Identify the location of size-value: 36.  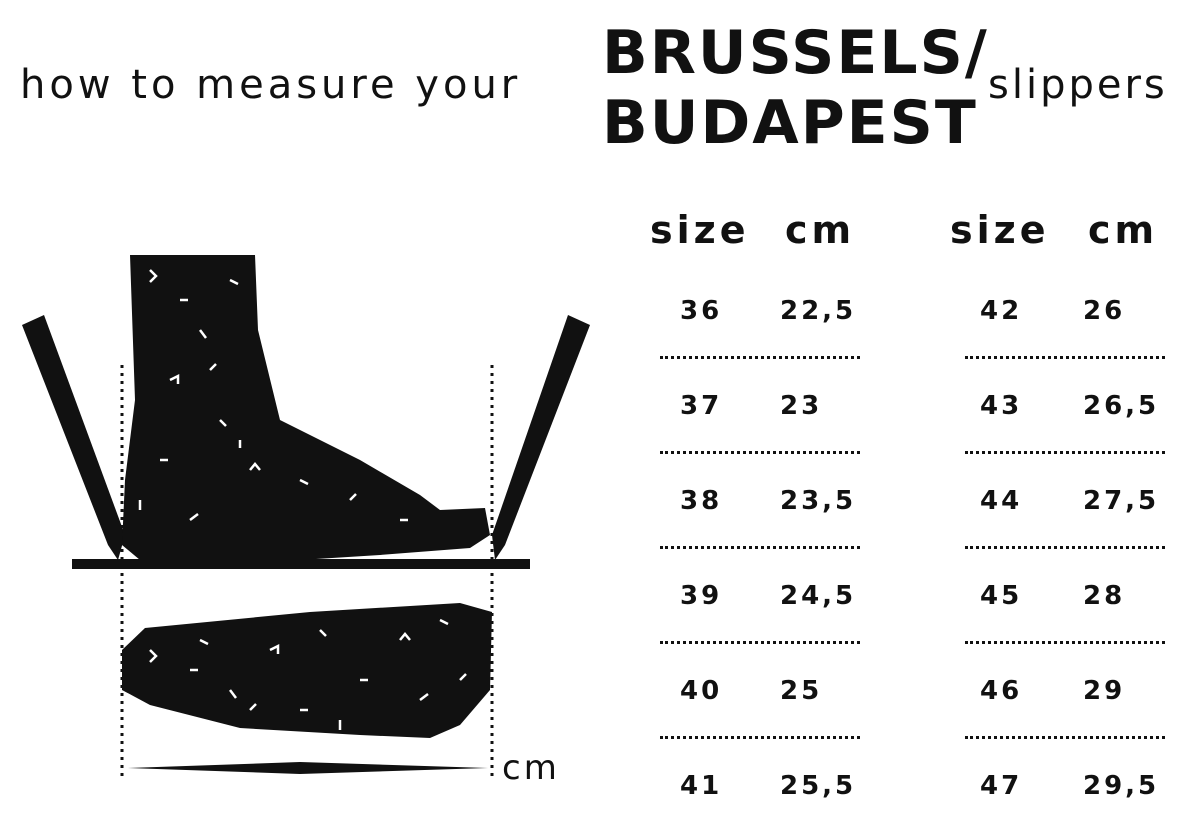
(701, 311).